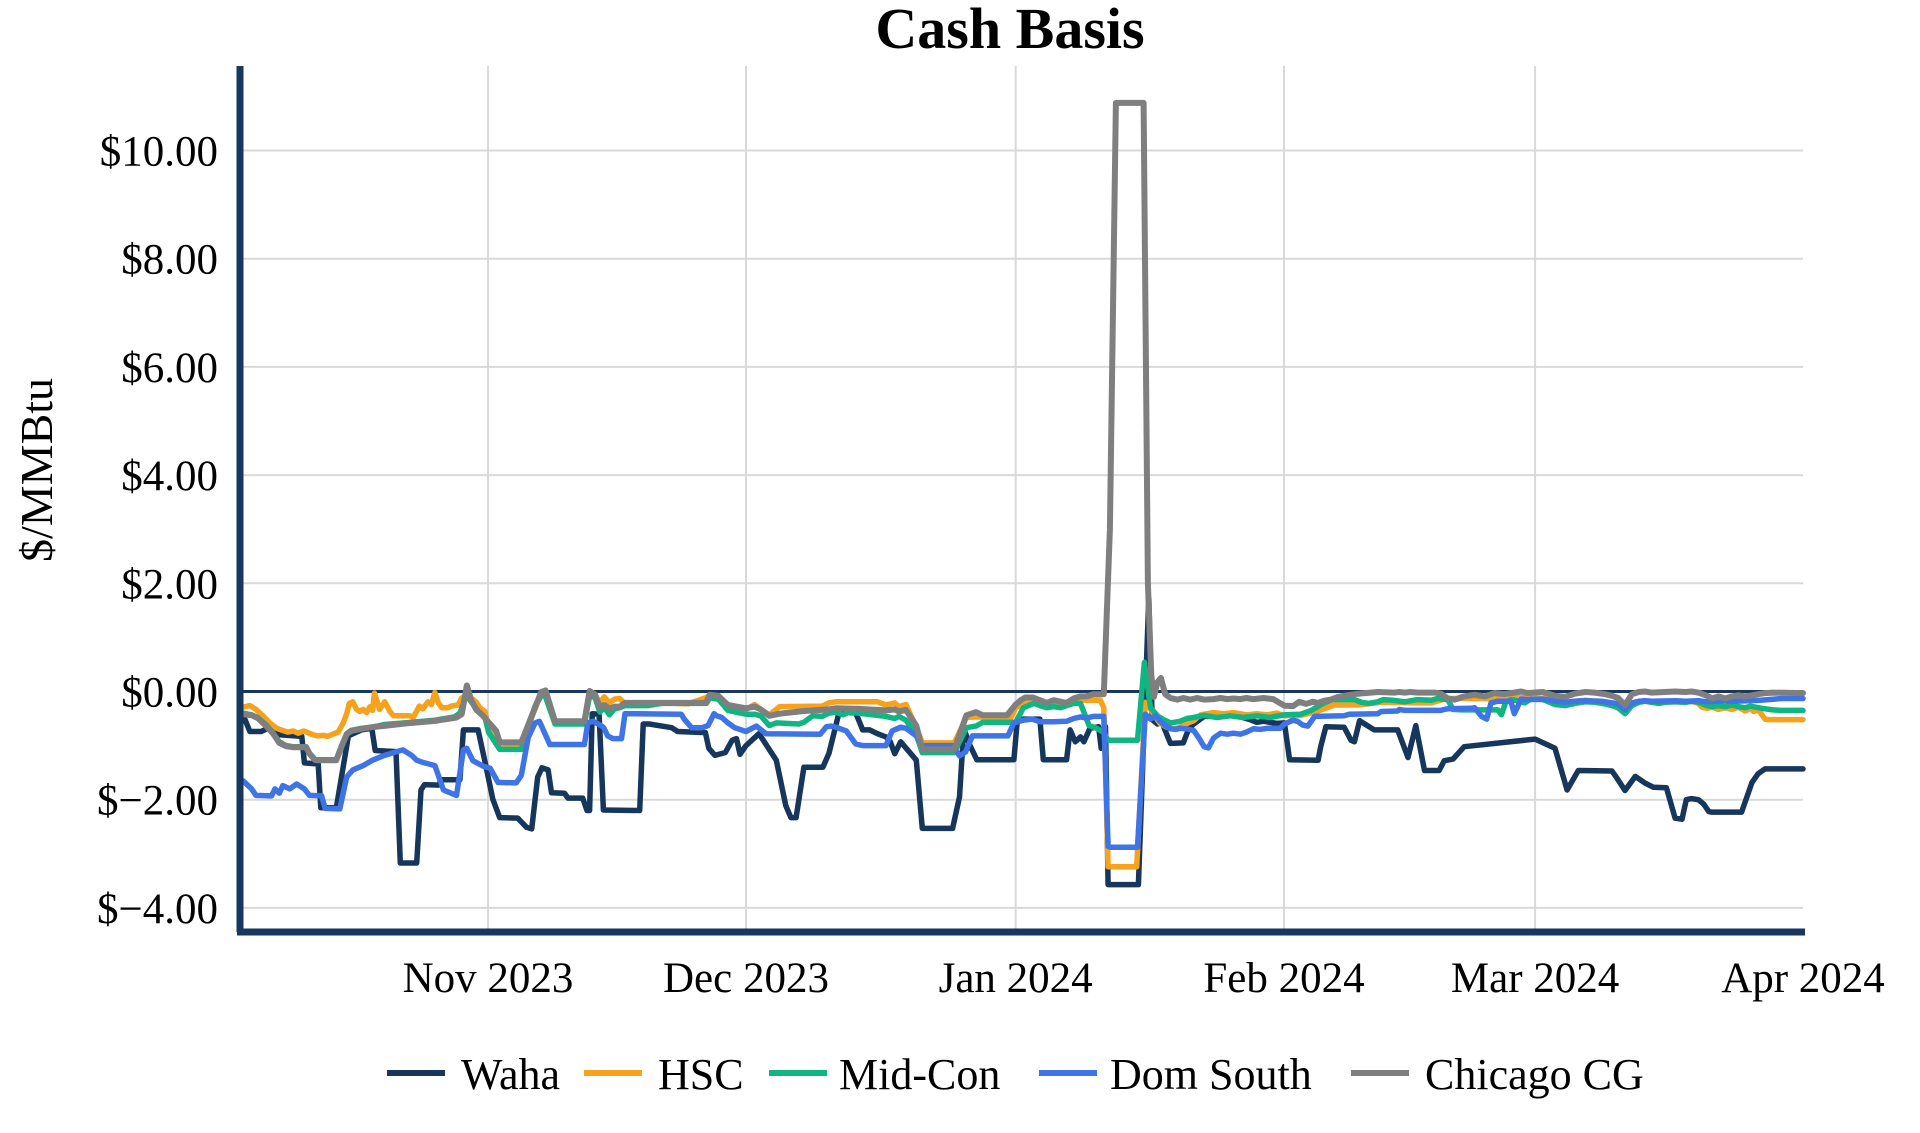  I want to click on legend-label: HSC, so click(701, 1074).